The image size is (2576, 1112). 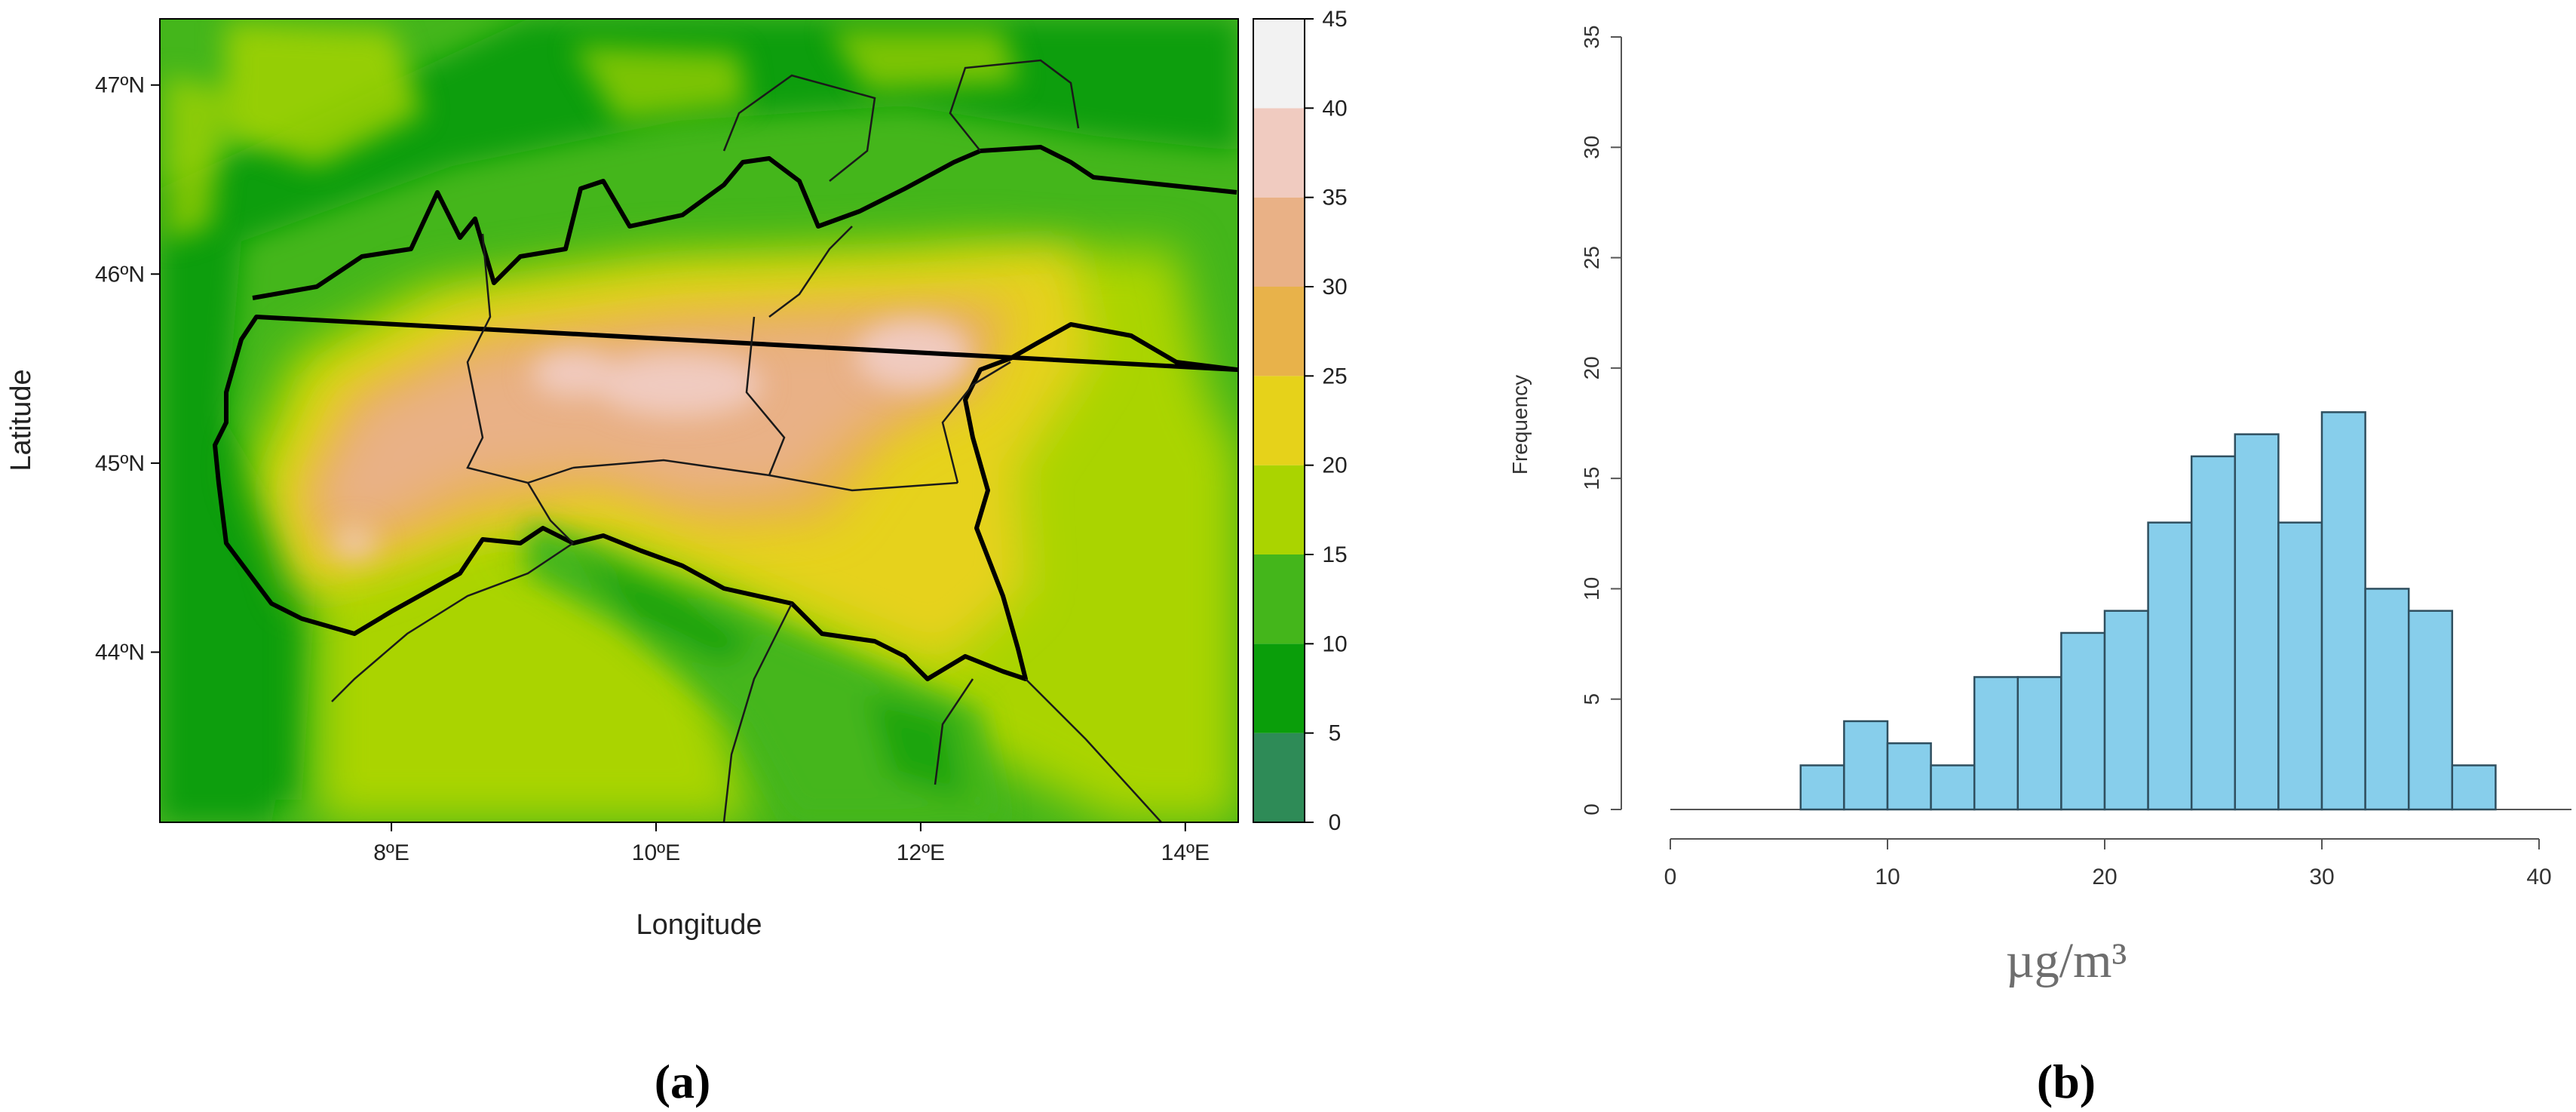 What do you see at coordinates (1335, 733) in the screenshot?
I see `colorbar-tick-label: 5` at bounding box center [1335, 733].